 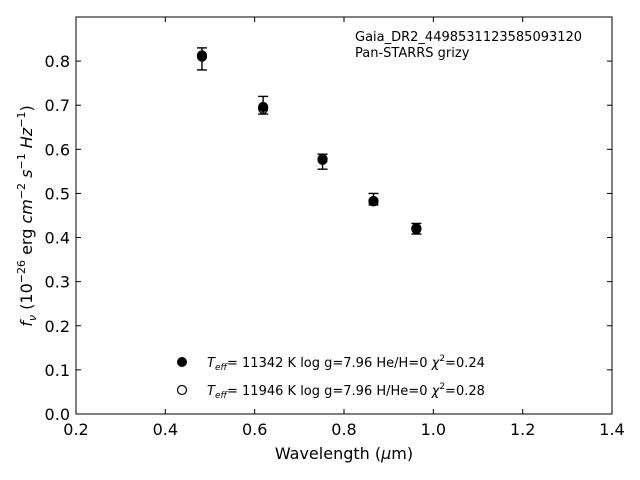 What do you see at coordinates (468, 37) in the screenshot?
I see `annotation-source: Gaia_DR2_4498531123585093120` at bounding box center [468, 37].